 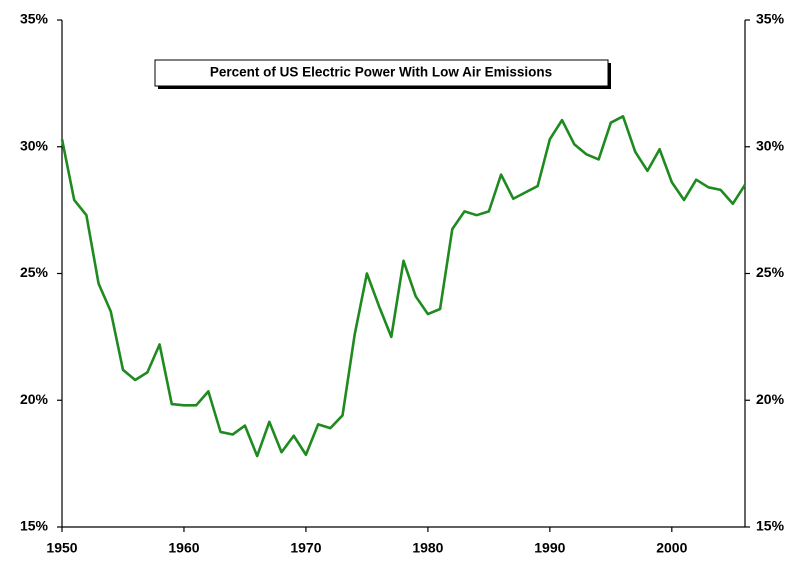 What do you see at coordinates (34, 272) in the screenshot?
I see `y-tick-label: 25%` at bounding box center [34, 272].